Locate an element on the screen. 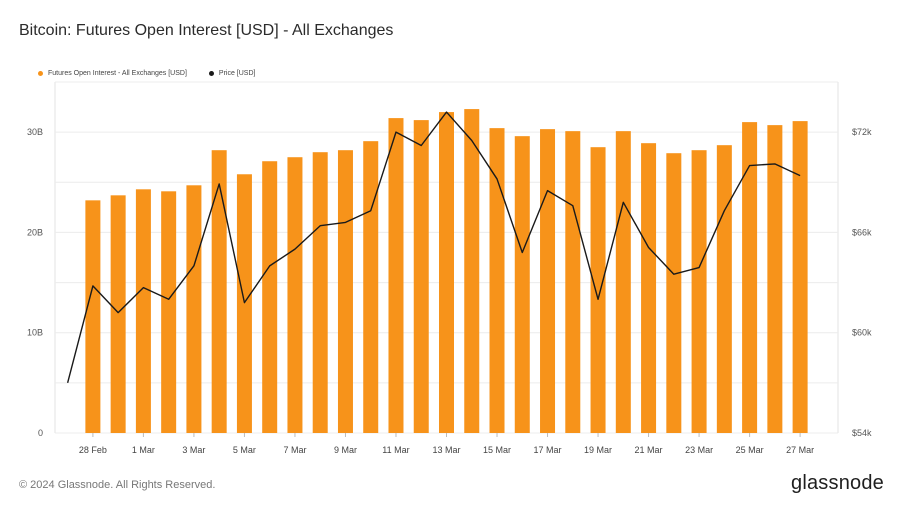  y-left-tick-label: 30B is located at coordinates (35, 132).